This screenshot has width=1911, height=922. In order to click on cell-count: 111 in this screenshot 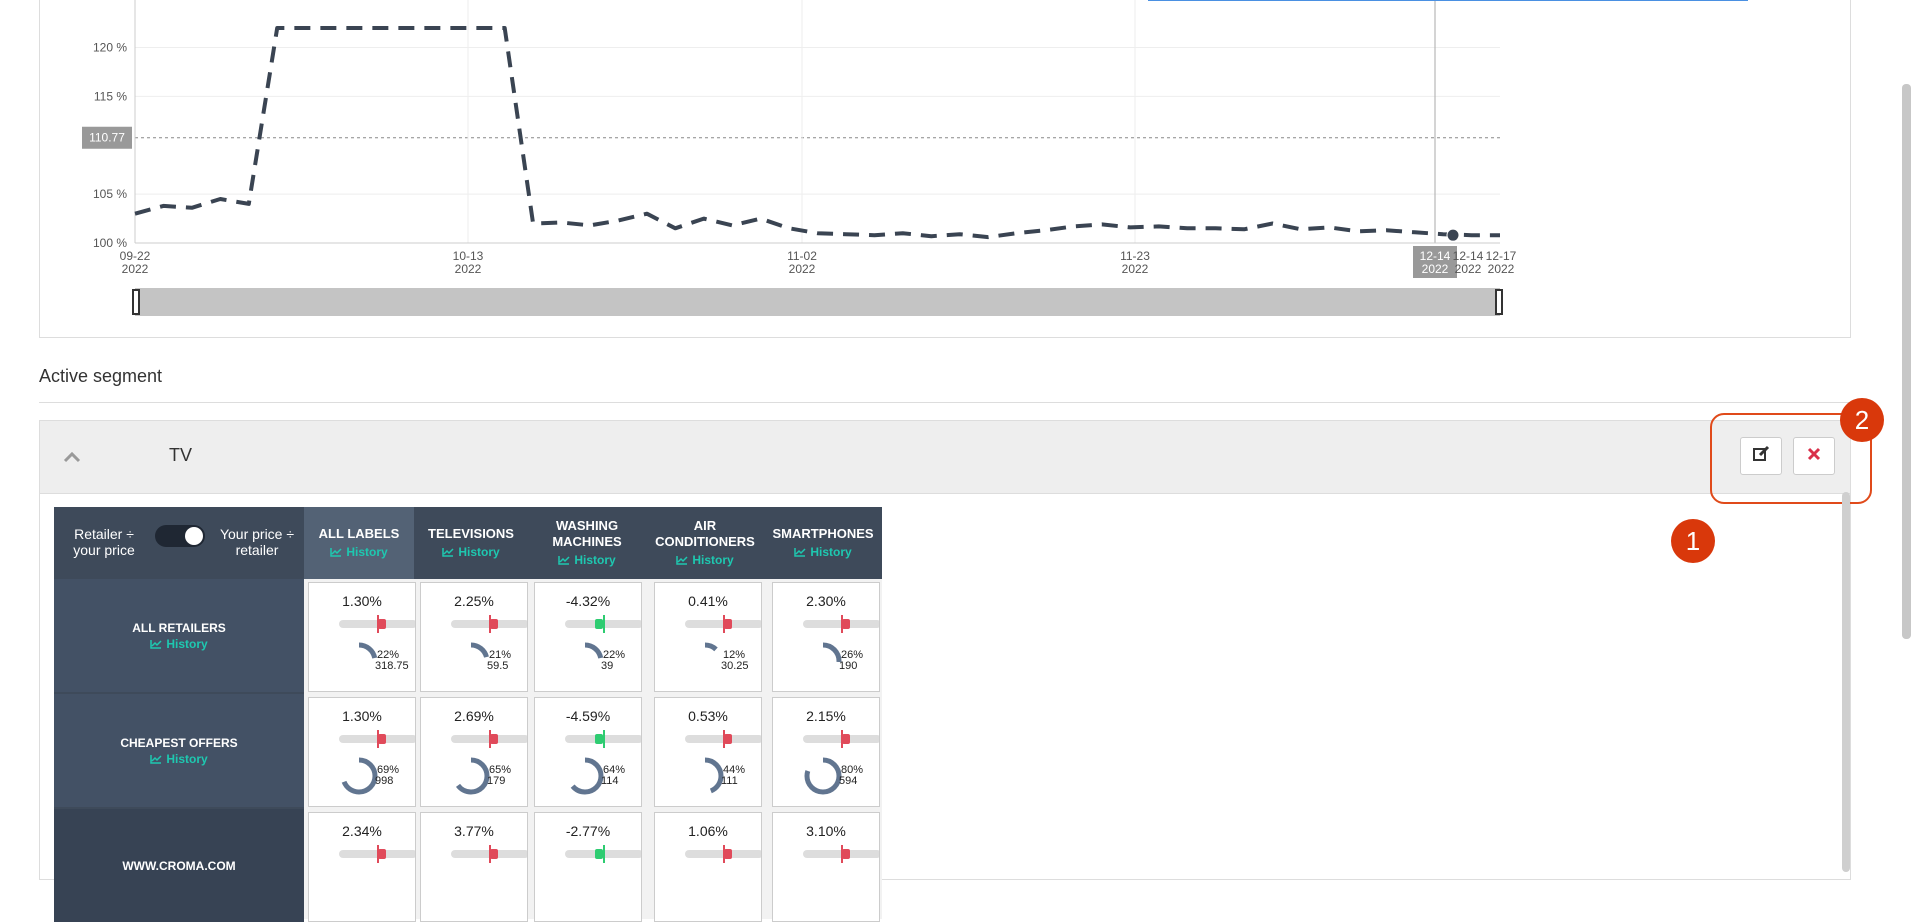, I will do `click(729, 781)`.